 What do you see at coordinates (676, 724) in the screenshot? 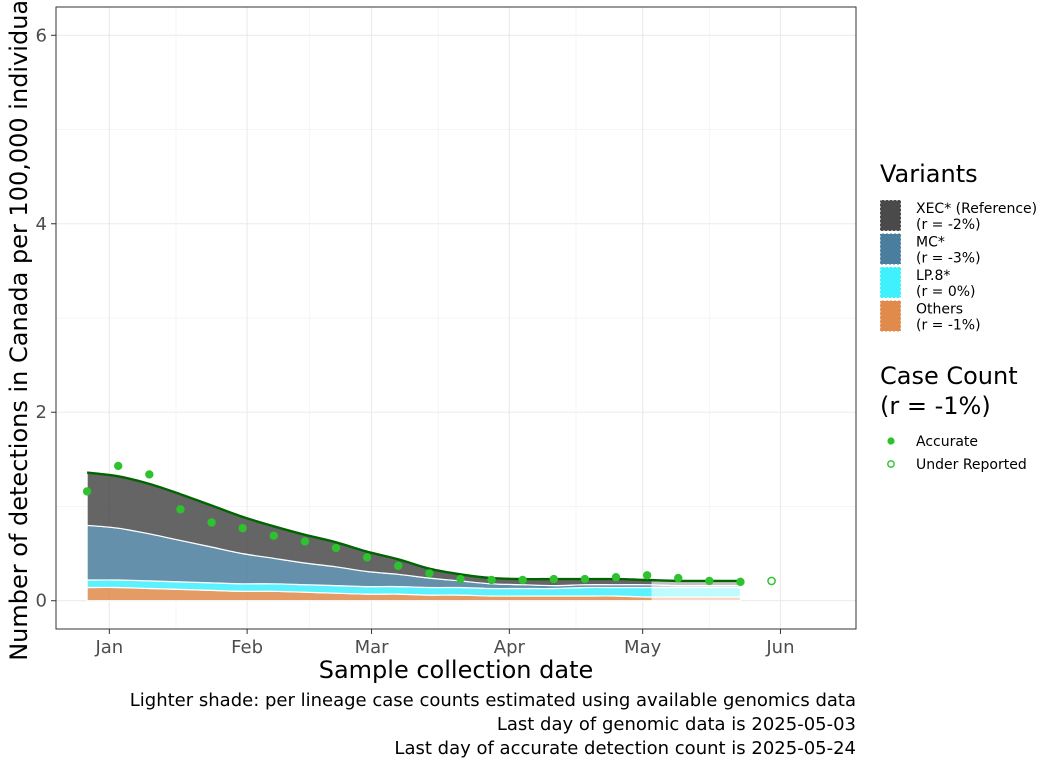
I see `caption-line-2: Last day of genomic data is 2025-05-03` at bounding box center [676, 724].